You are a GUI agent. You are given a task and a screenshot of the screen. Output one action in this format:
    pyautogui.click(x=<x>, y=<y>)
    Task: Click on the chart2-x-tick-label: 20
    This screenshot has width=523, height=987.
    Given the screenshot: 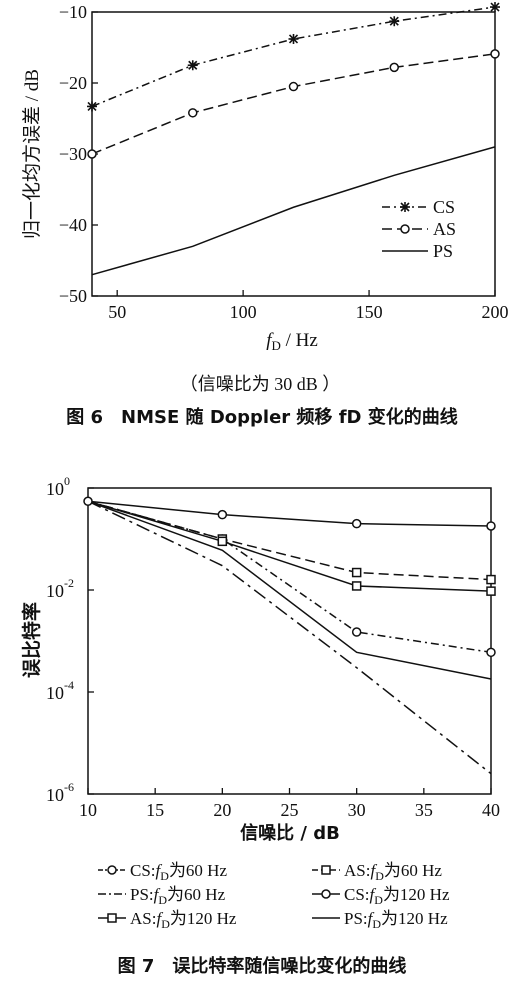 What is the action you would take?
    pyautogui.click(x=222, y=810)
    